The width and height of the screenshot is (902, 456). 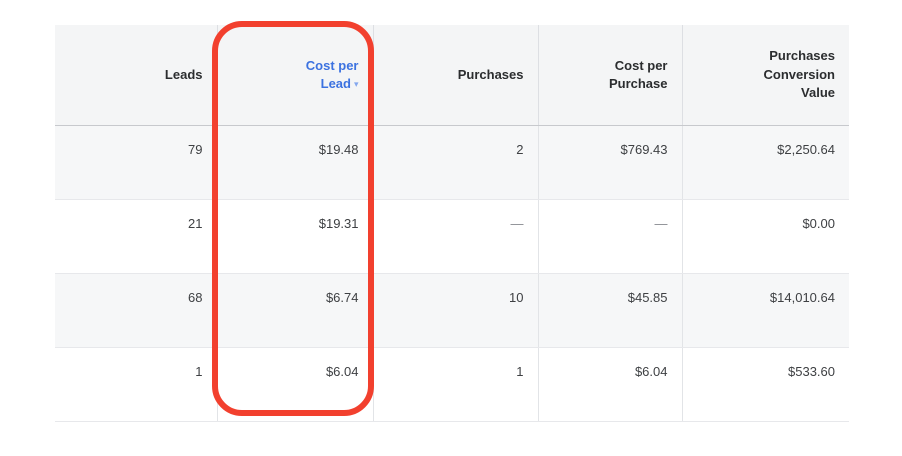 I want to click on cell-leads: 68, so click(x=136, y=310).